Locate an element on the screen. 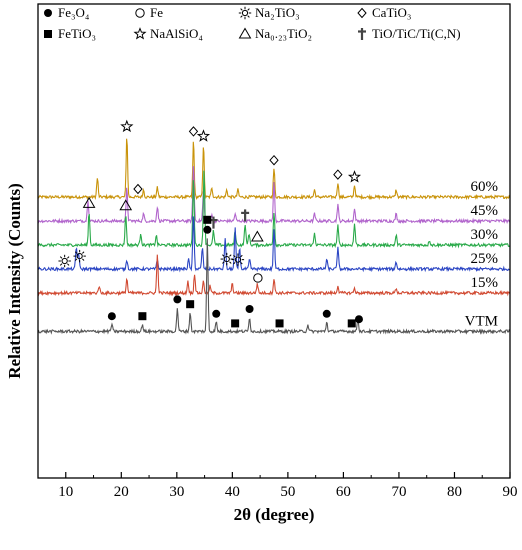 This screenshot has height=550, width=522. x-tick-label: 50 is located at coordinates (287, 492).